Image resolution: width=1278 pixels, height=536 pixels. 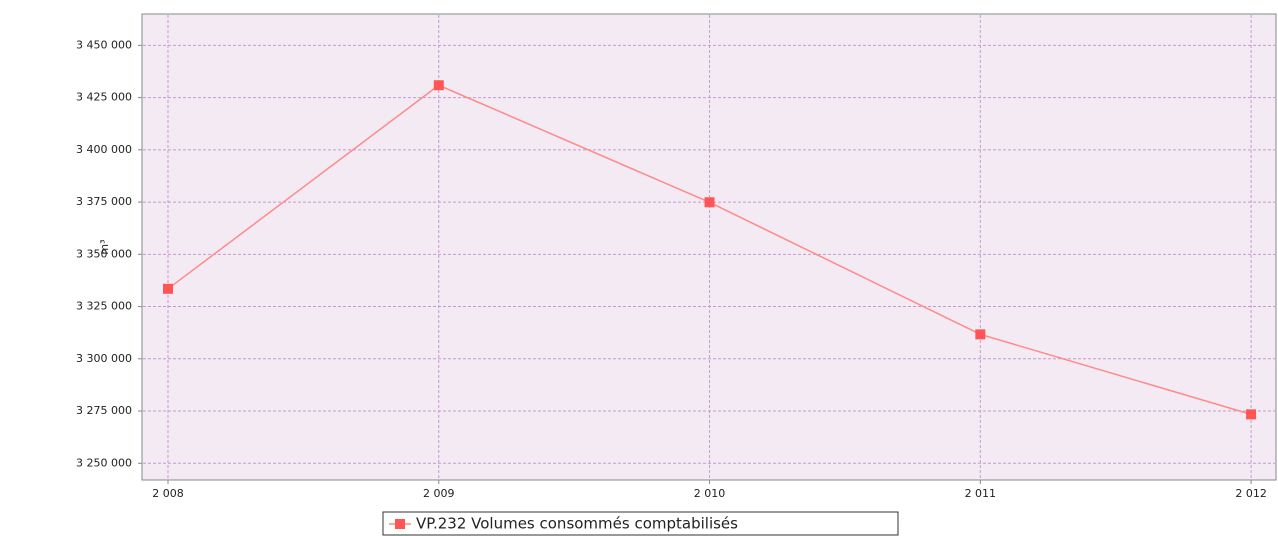 I want to click on y-tick-label: 3 250 000, so click(x=104, y=462).